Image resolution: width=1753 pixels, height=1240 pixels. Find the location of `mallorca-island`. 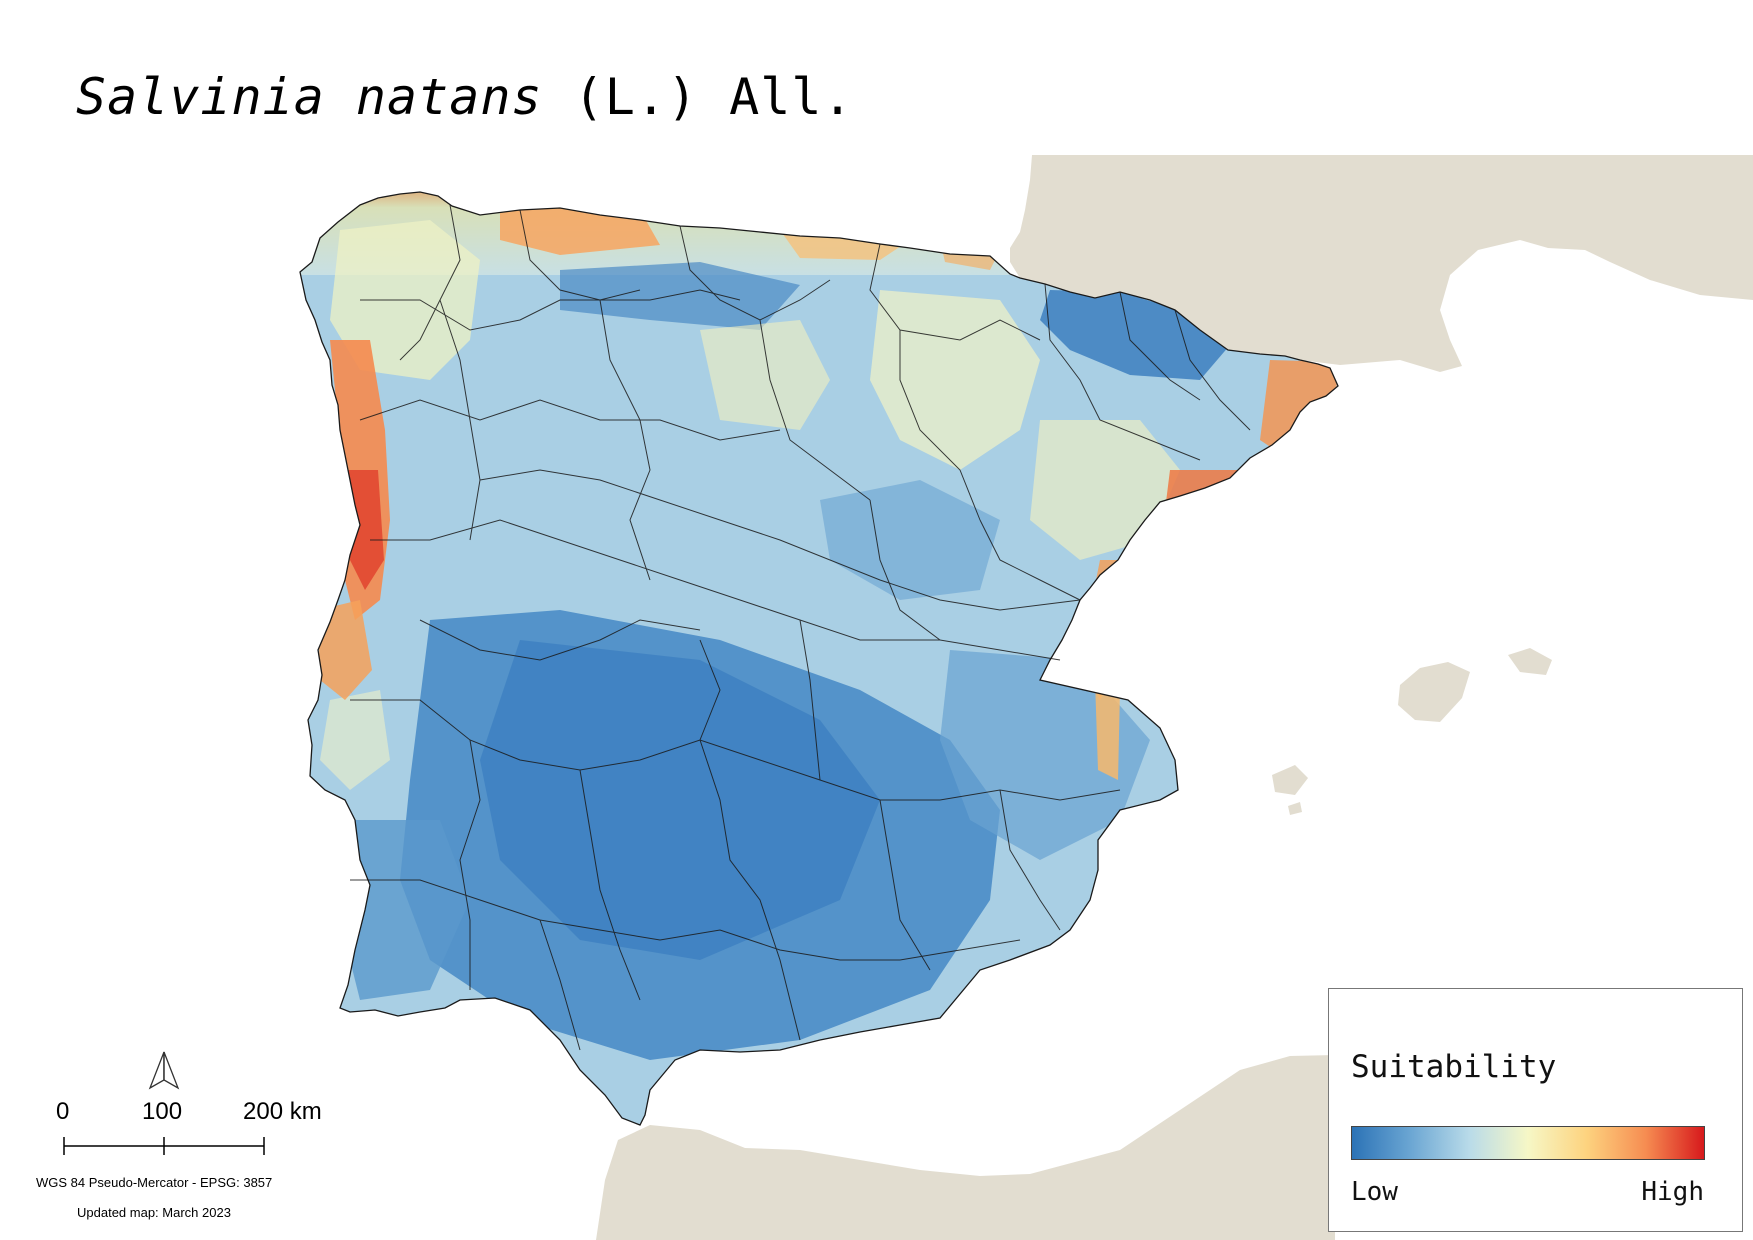

mallorca-island is located at coordinates (1434, 692).